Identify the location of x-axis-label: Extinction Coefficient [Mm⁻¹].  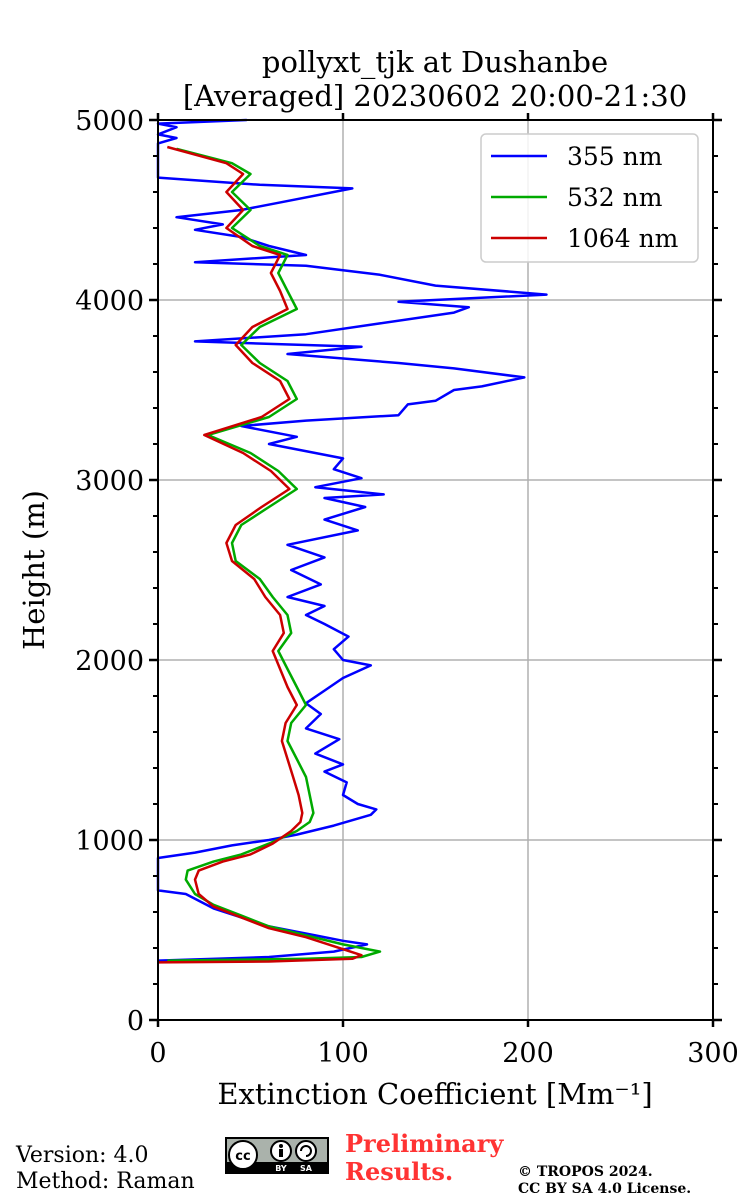
(434, 1094).